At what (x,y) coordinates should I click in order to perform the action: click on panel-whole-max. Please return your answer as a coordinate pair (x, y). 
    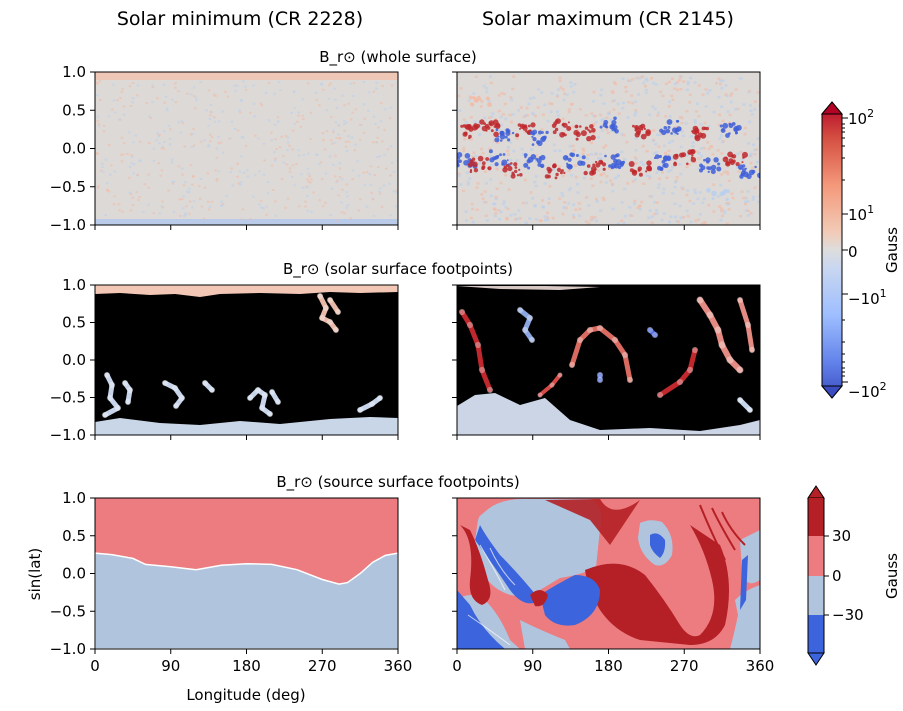
    Looking at the image, I should click on (608, 148).